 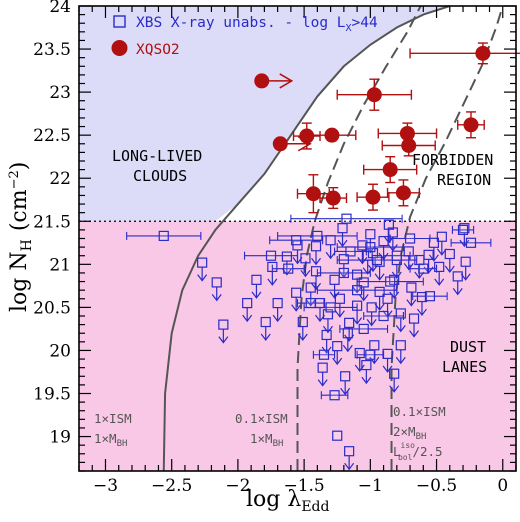 What do you see at coordinates (157, 156) in the screenshot?
I see `region-label-long-lived-1: LONG-LIVED` at bounding box center [157, 156].